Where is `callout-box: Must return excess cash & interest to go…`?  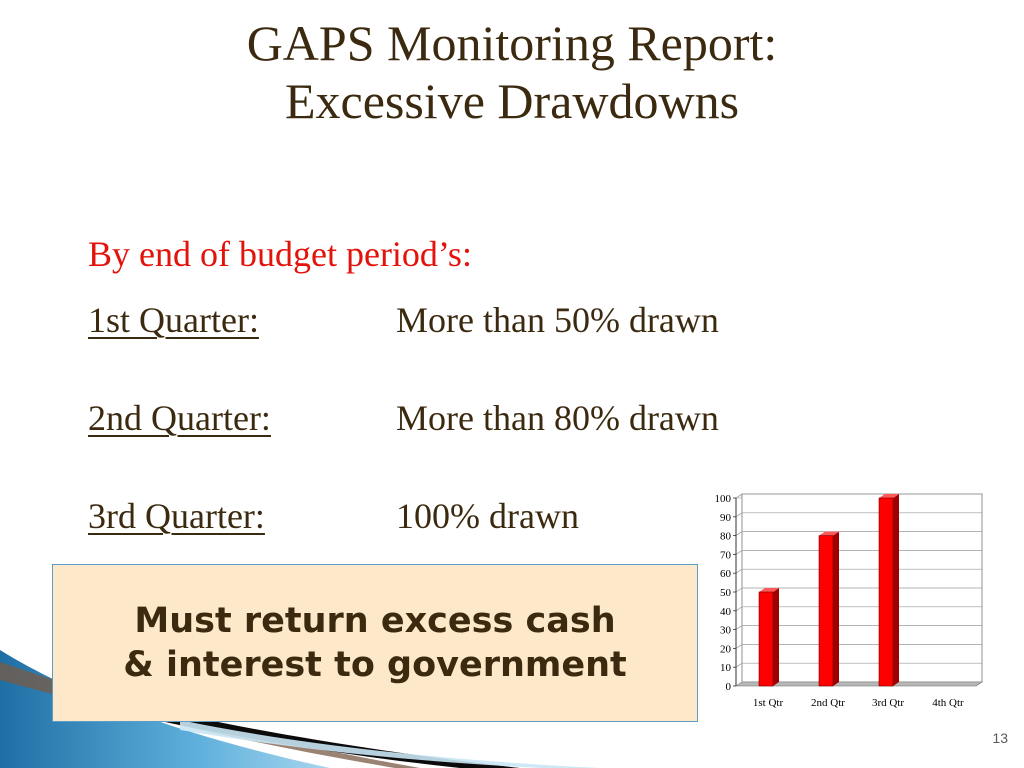
callout-box: Must return excess cash & interest to go… is located at coordinates (375, 643).